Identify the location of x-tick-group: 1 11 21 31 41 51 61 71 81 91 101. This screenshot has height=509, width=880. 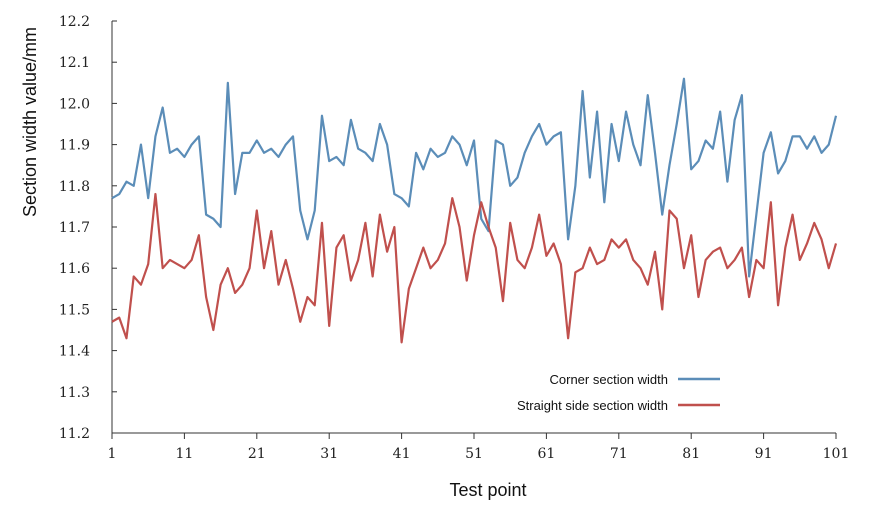
(479, 447).